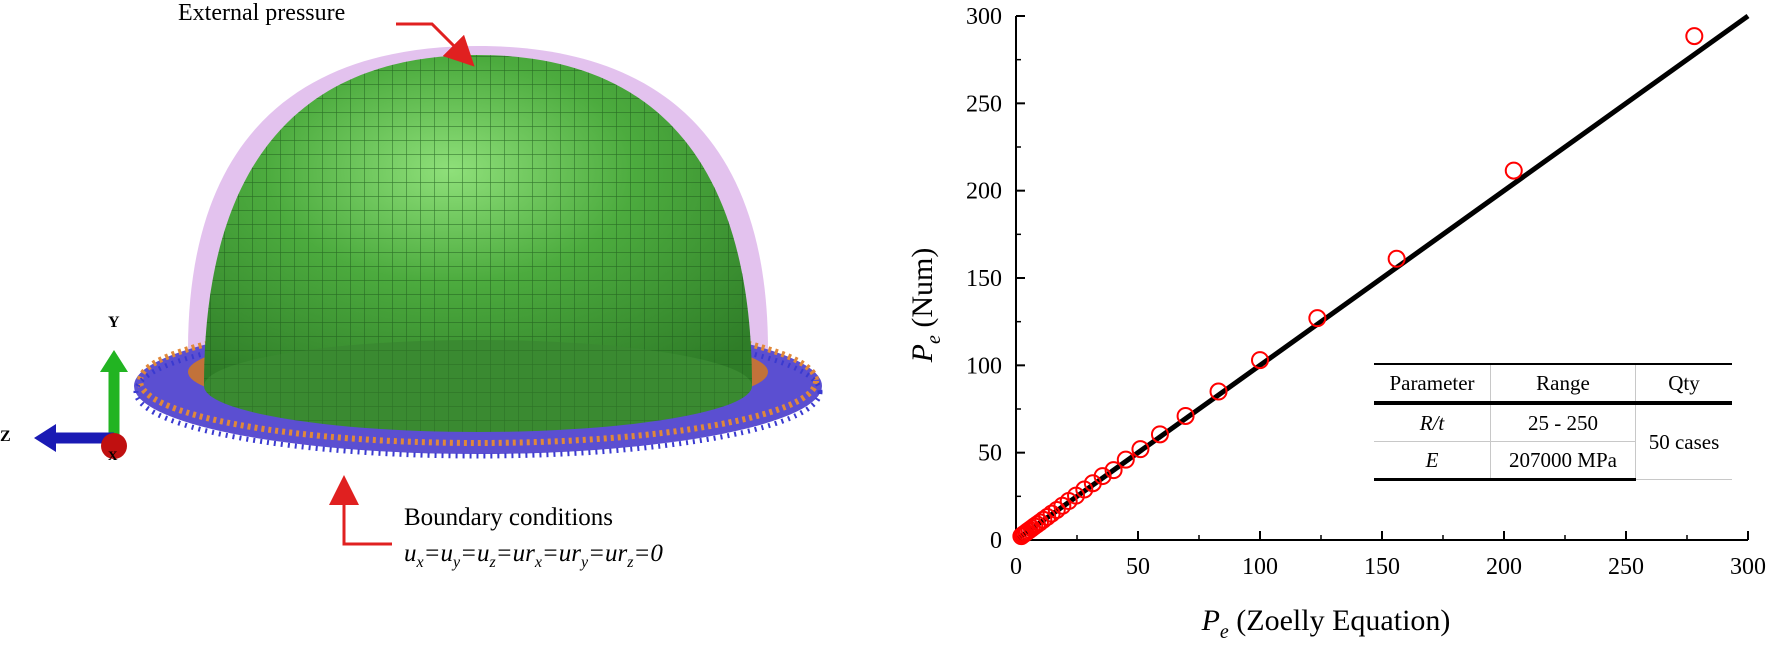 The width and height of the screenshot is (1771, 647). Describe the element at coordinates (527, 555) in the screenshot. I see `equation-variable: urx` at that location.